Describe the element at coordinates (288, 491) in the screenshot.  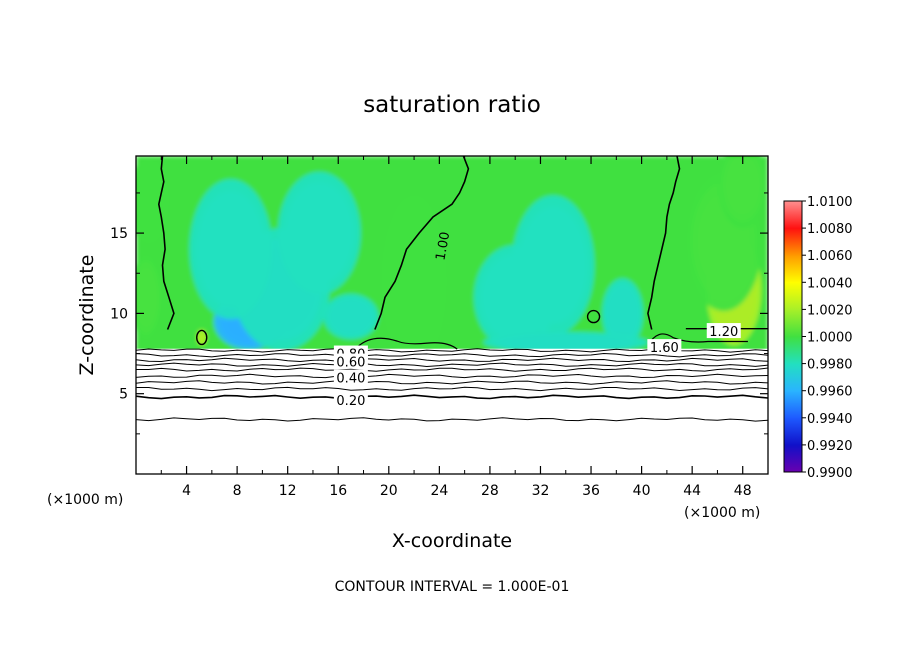
I see `x-tick-label: 12` at that location.